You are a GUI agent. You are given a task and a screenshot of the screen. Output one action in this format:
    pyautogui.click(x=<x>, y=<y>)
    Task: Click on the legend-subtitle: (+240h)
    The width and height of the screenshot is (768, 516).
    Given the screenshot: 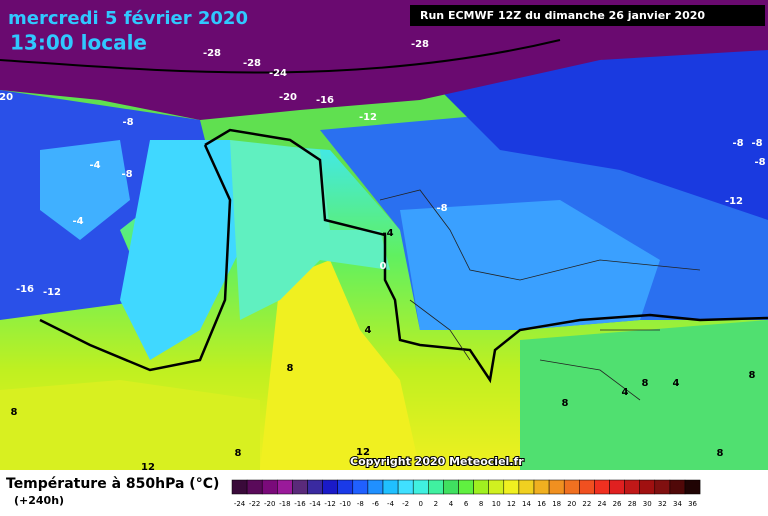 What is the action you would take?
    pyautogui.click(x=39, y=500)
    